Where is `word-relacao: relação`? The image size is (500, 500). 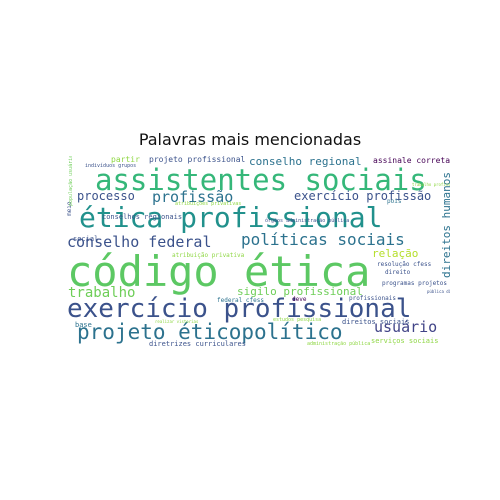
word-relacao: relação is located at coordinates (395, 253).